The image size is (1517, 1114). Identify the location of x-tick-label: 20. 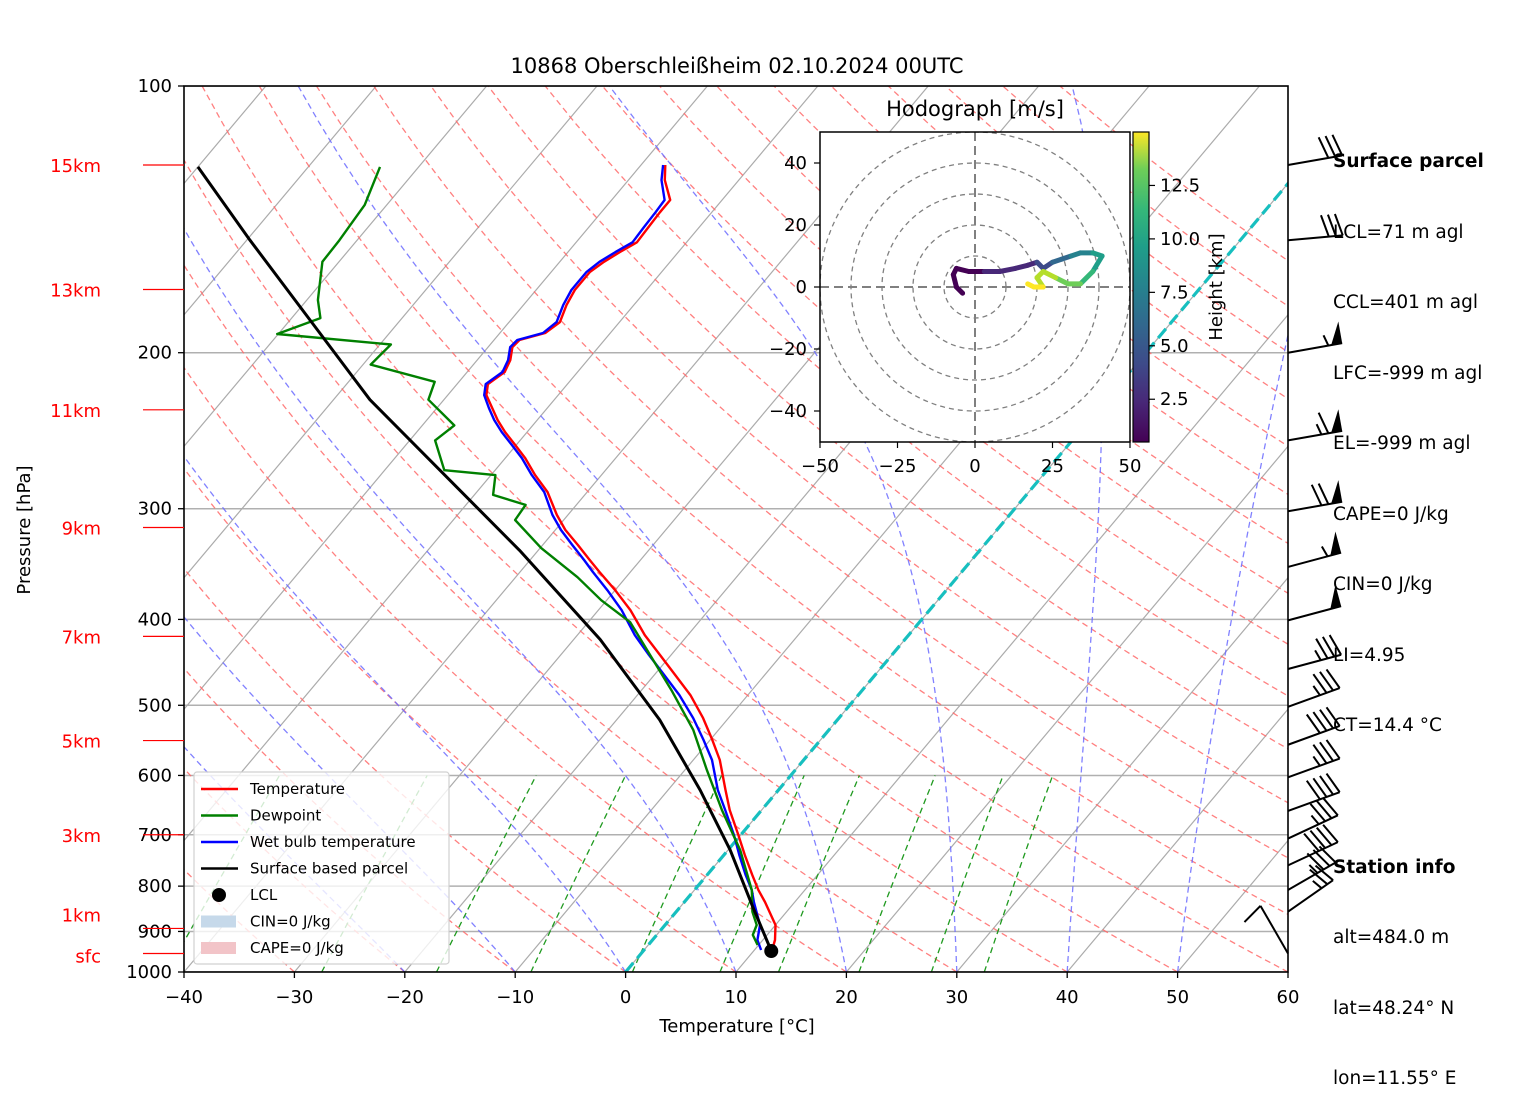
(846, 997).